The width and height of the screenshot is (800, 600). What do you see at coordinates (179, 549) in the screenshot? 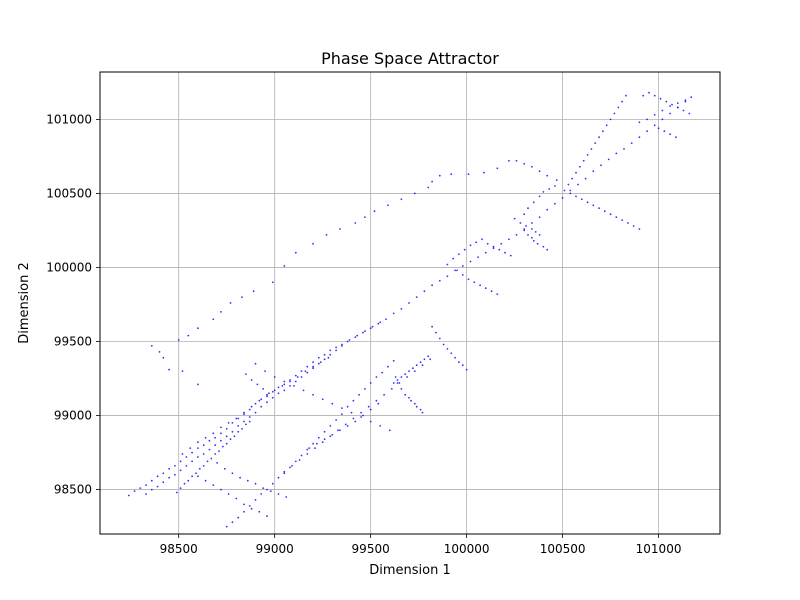
I see `x-tick-label: 98500` at bounding box center [179, 549].